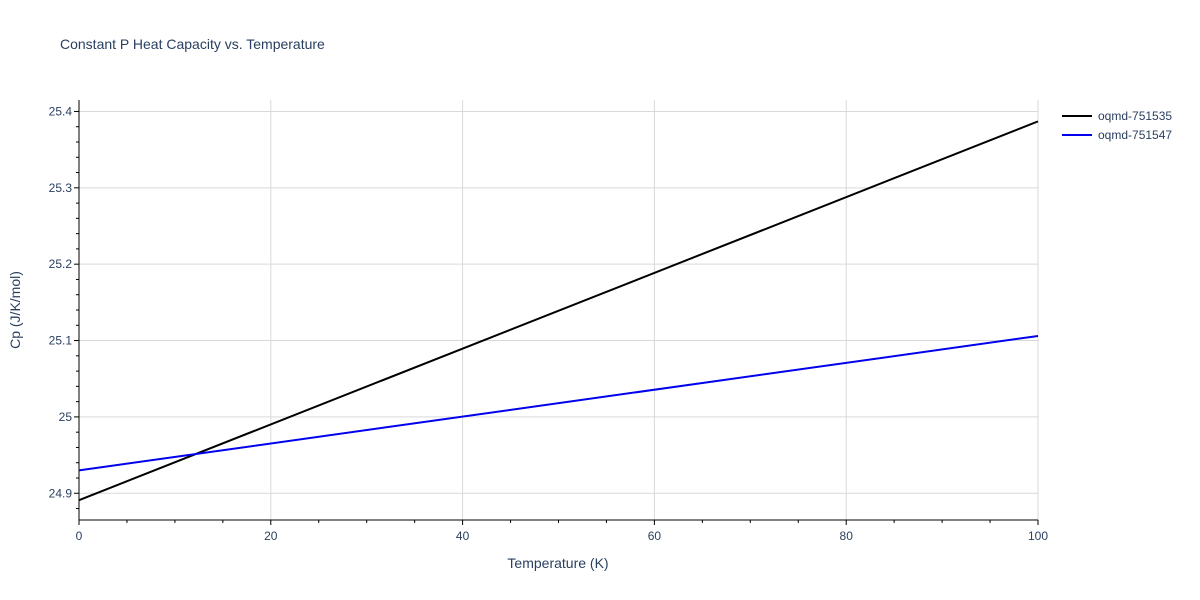  I want to click on x-tick-label: 80, so click(847, 536).